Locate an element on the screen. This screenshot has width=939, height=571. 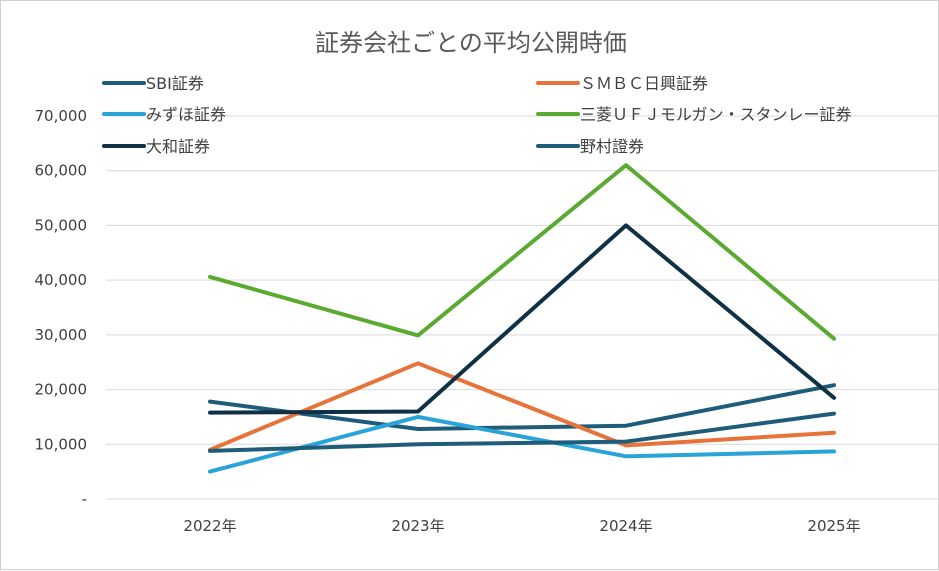
legend-label: みずほ証券 is located at coordinates (186, 114).